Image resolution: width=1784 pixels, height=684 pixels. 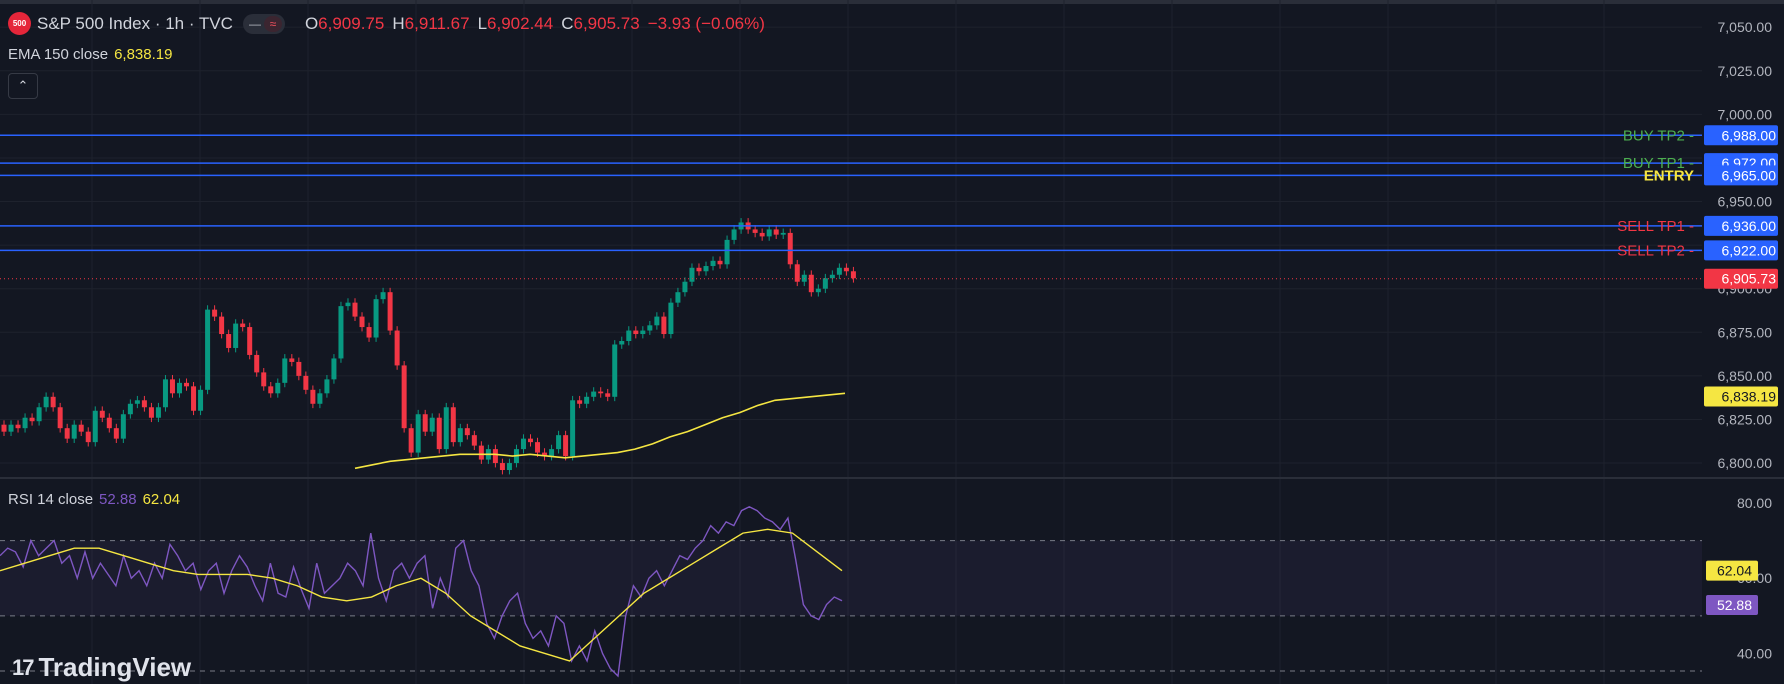 What do you see at coordinates (889, 163) in the screenshot?
I see `level-buy-tp1: BUY TP1 -6,972.00` at bounding box center [889, 163].